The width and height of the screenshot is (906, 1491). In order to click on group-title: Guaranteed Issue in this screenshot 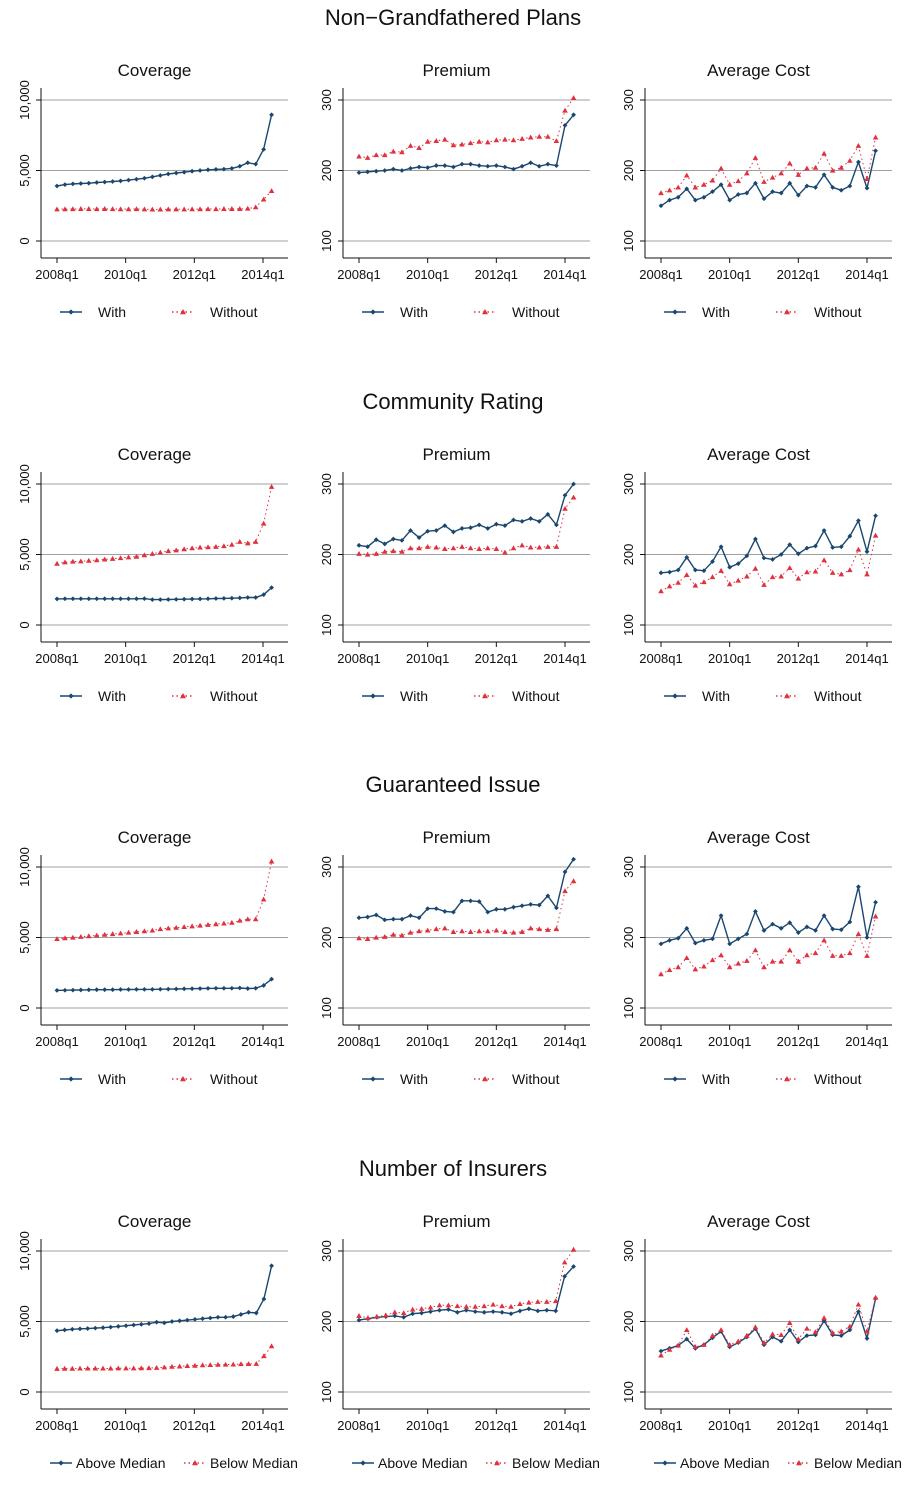, I will do `click(453, 784)`.